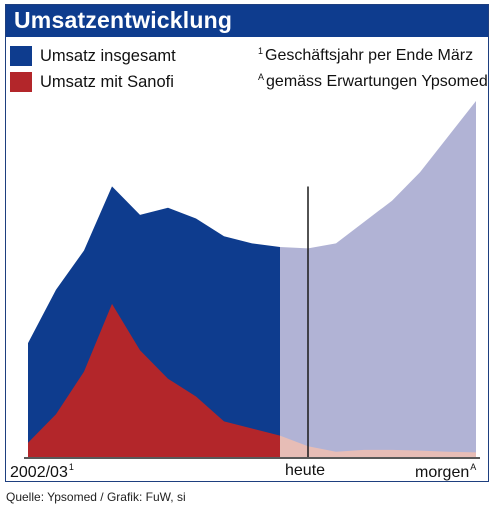  I want to click on chart-title: Umsatzentwicklung, so click(123, 20).